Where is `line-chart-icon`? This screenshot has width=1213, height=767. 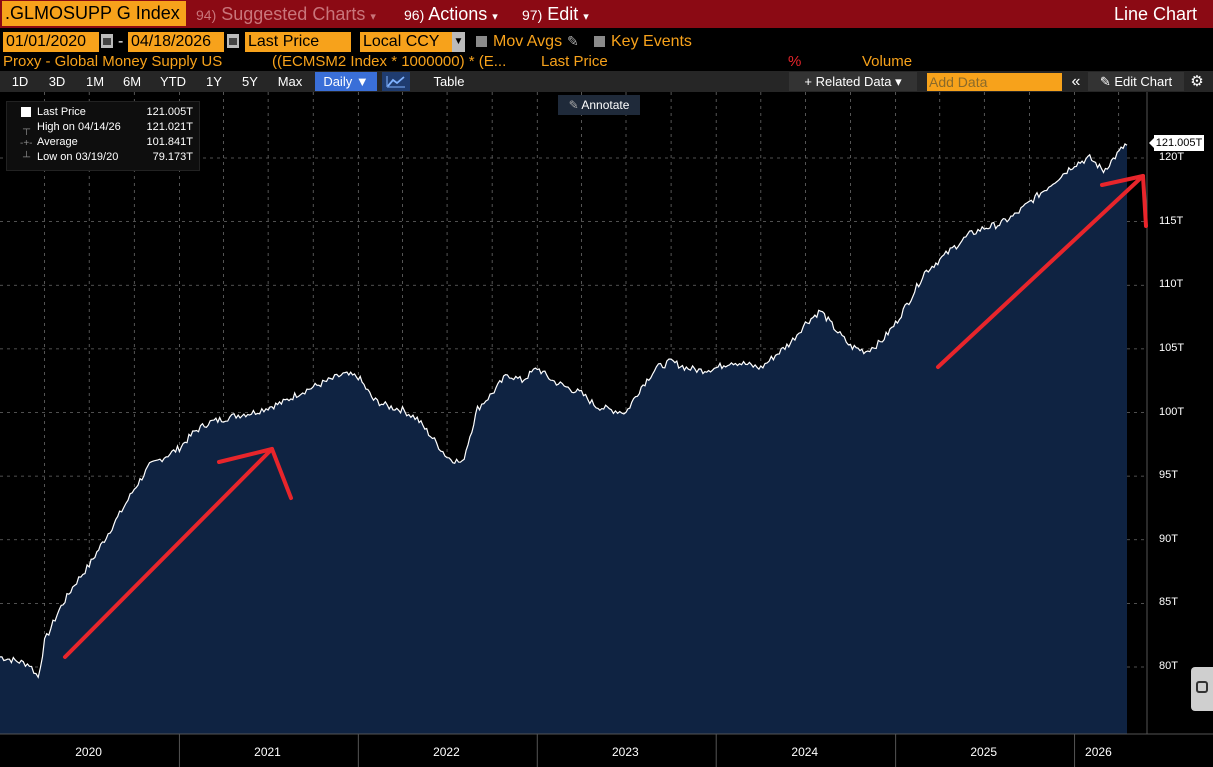 line-chart-icon is located at coordinates (396, 81).